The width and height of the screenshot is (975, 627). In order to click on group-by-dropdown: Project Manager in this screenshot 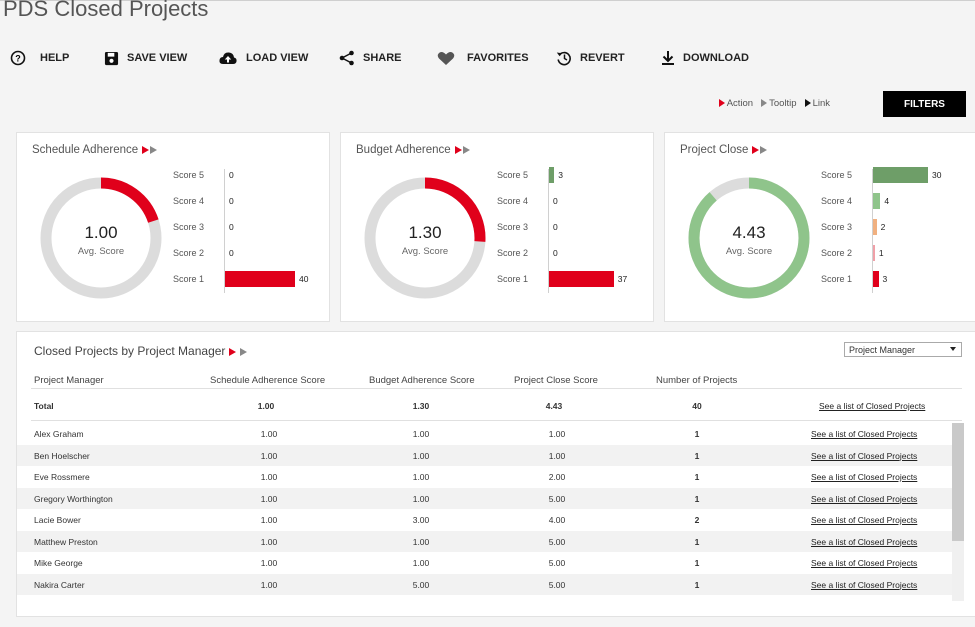, I will do `click(903, 349)`.